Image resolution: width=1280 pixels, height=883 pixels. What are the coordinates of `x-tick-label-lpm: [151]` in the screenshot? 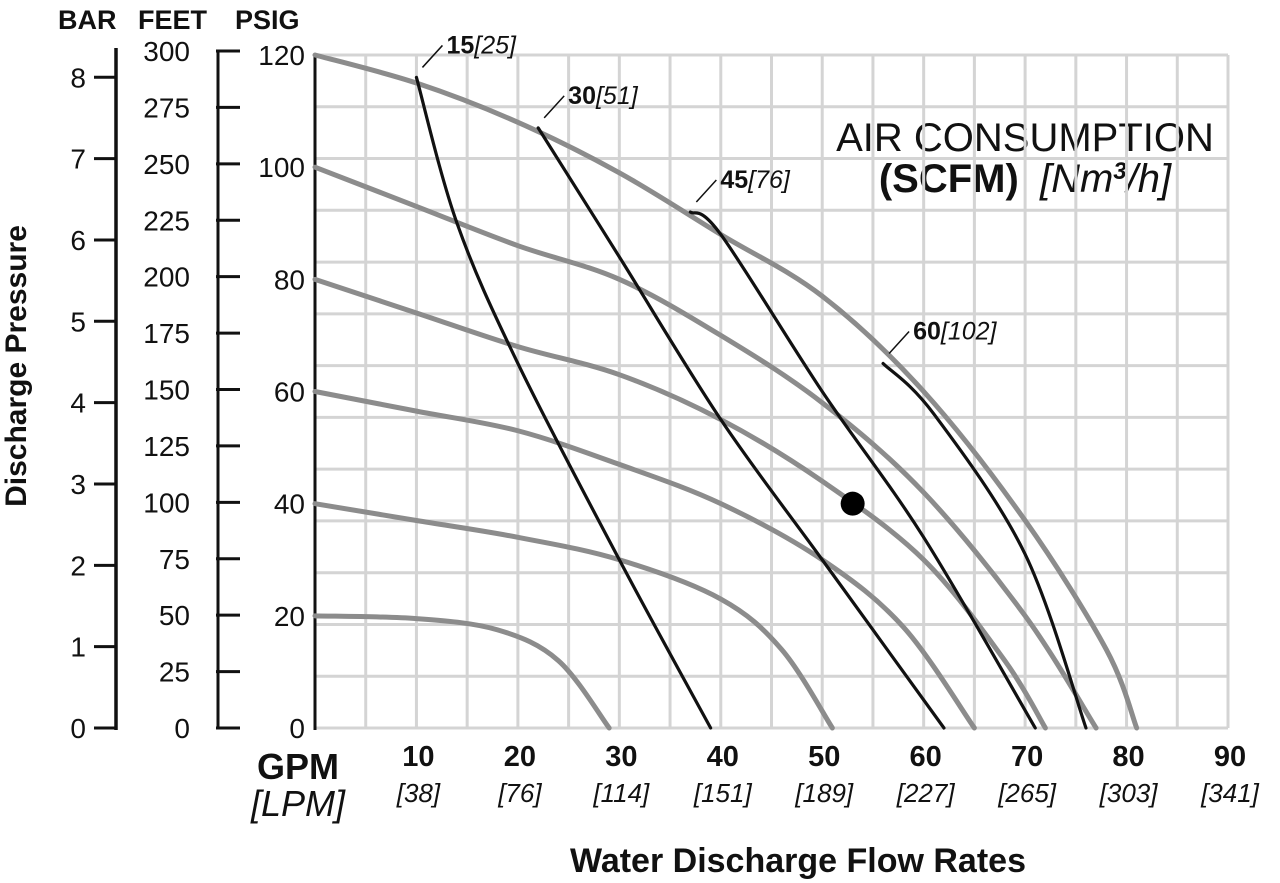 It's located at (723, 793).